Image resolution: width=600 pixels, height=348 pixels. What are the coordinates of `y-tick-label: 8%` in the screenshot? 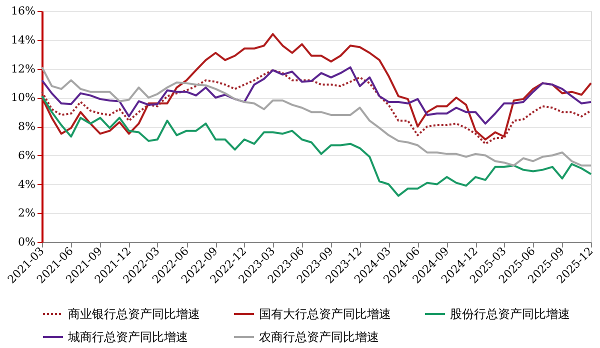 It's located at (27, 126).